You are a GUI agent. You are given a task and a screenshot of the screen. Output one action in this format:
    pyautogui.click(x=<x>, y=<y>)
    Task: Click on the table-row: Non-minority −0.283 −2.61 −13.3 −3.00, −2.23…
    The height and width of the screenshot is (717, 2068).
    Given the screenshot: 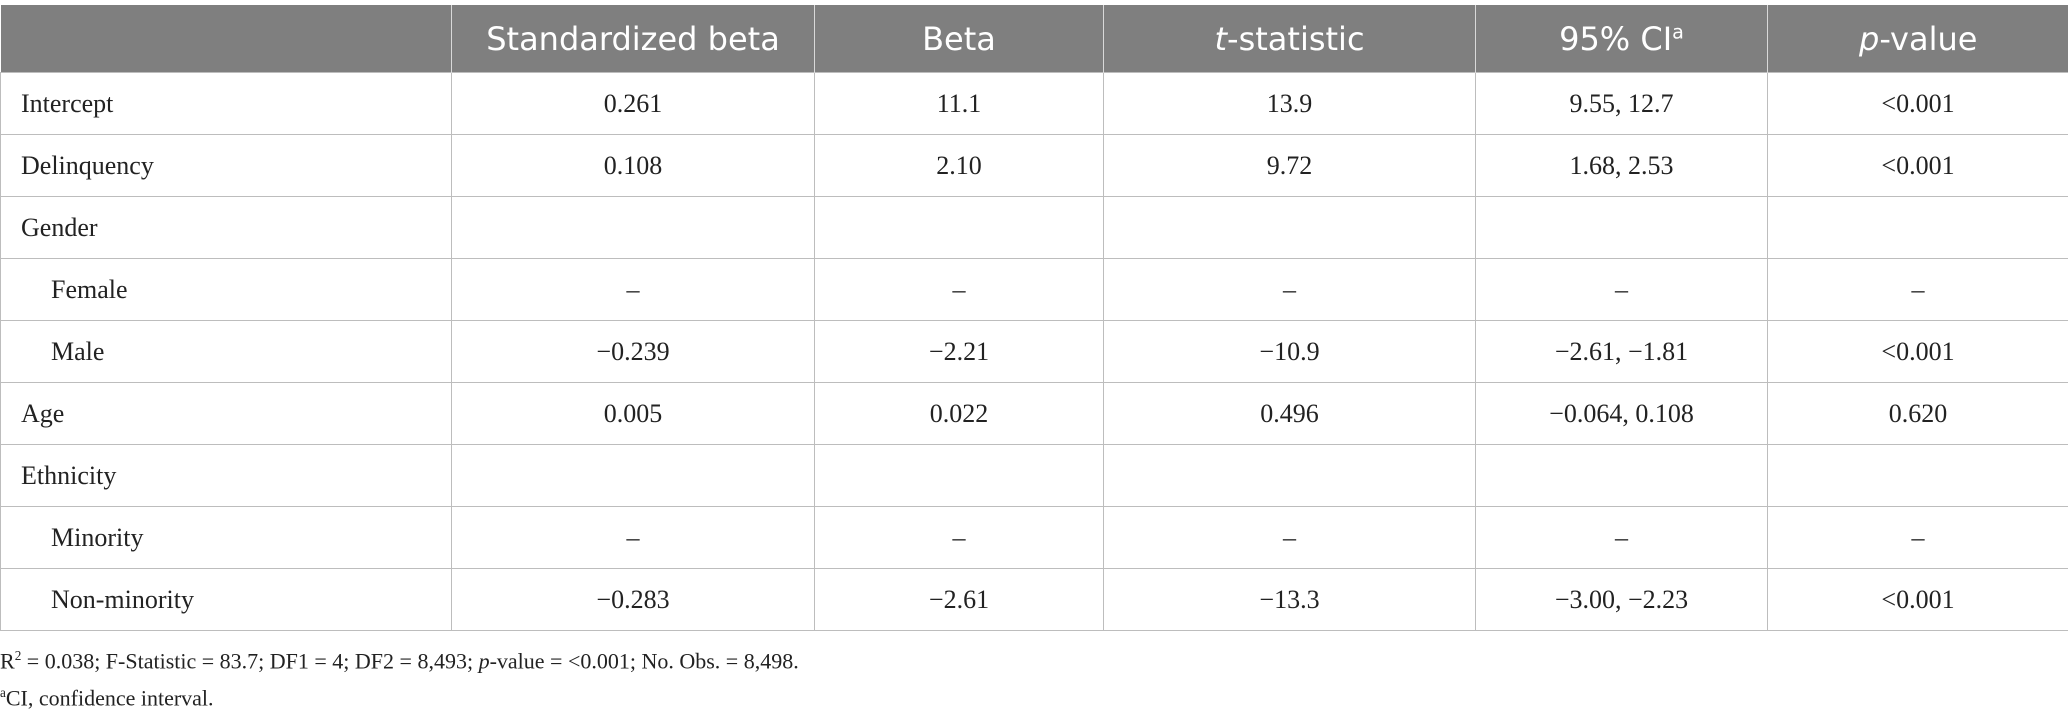 What is the action you would take?
    pyautogui.click(x=1034, y=599)
    